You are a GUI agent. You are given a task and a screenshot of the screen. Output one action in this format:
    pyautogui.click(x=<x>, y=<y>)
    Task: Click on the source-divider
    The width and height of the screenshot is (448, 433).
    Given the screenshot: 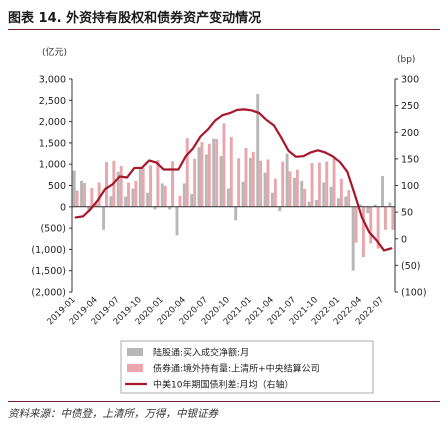 What is the action you would take?
    pyautogui.click(x=224, y=401)
    